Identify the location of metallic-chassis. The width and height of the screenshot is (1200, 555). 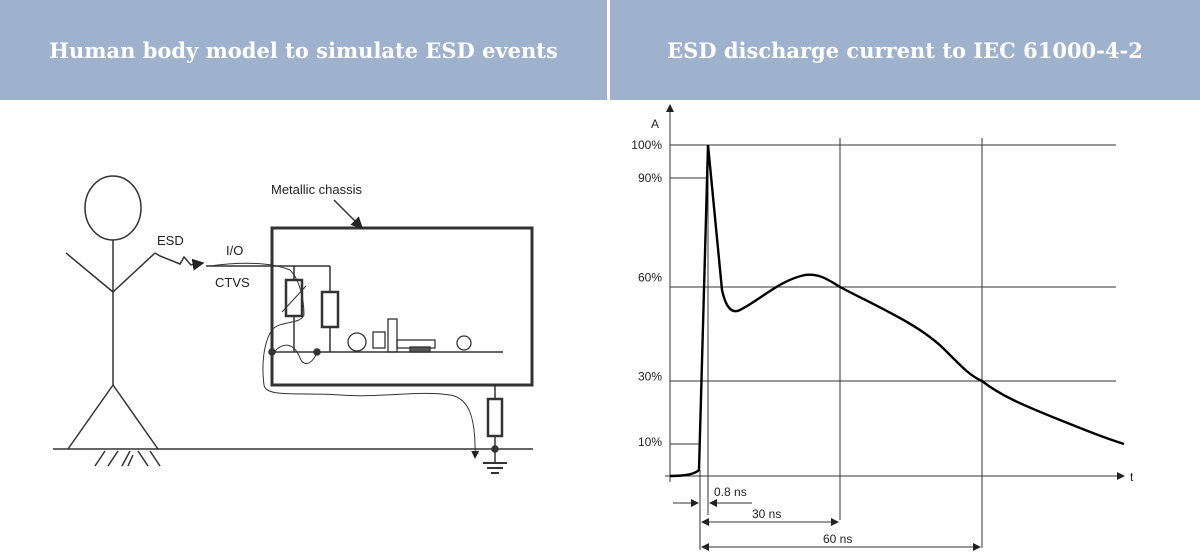
(402, 306).